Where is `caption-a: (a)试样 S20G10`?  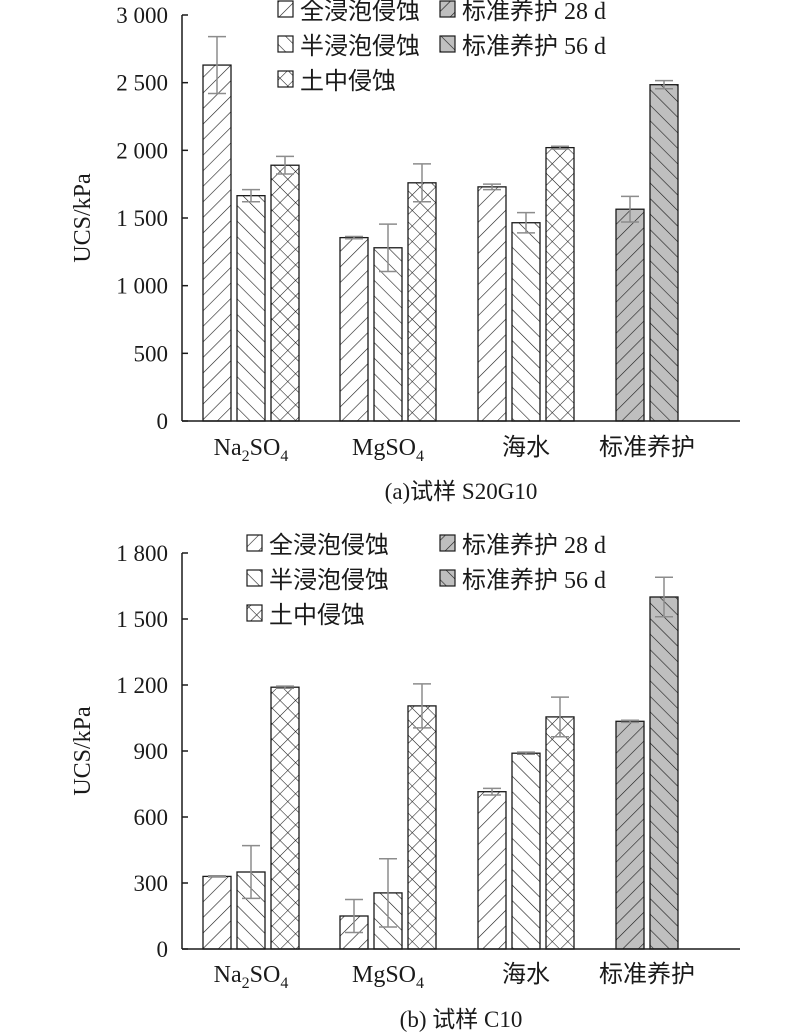 caption-a: (a)试样 S20G10 is located at coordinates (461, 491).